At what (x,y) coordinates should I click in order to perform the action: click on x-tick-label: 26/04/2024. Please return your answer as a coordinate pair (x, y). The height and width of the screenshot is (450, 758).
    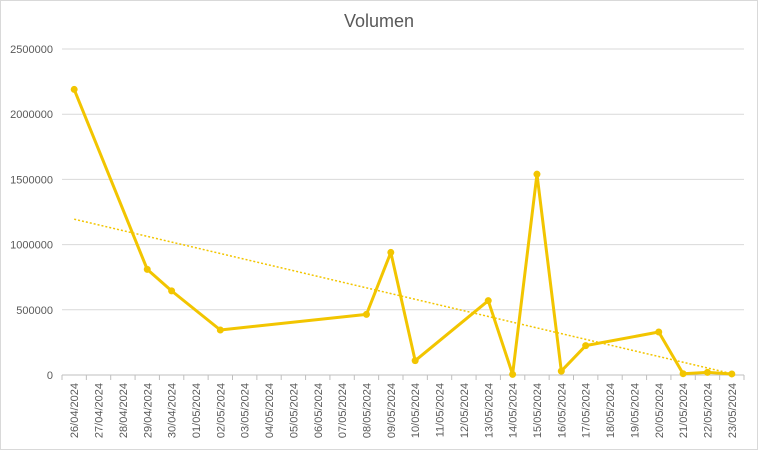
    Looking at the image, I should click on (75, 410).